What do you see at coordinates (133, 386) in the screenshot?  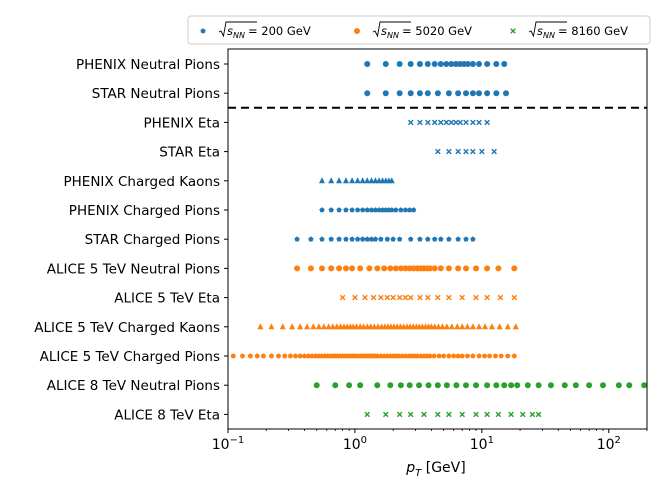 I see `y-tick-label: ALICE 8 TeV Neutral Pions` at bounding box center [133, 386].